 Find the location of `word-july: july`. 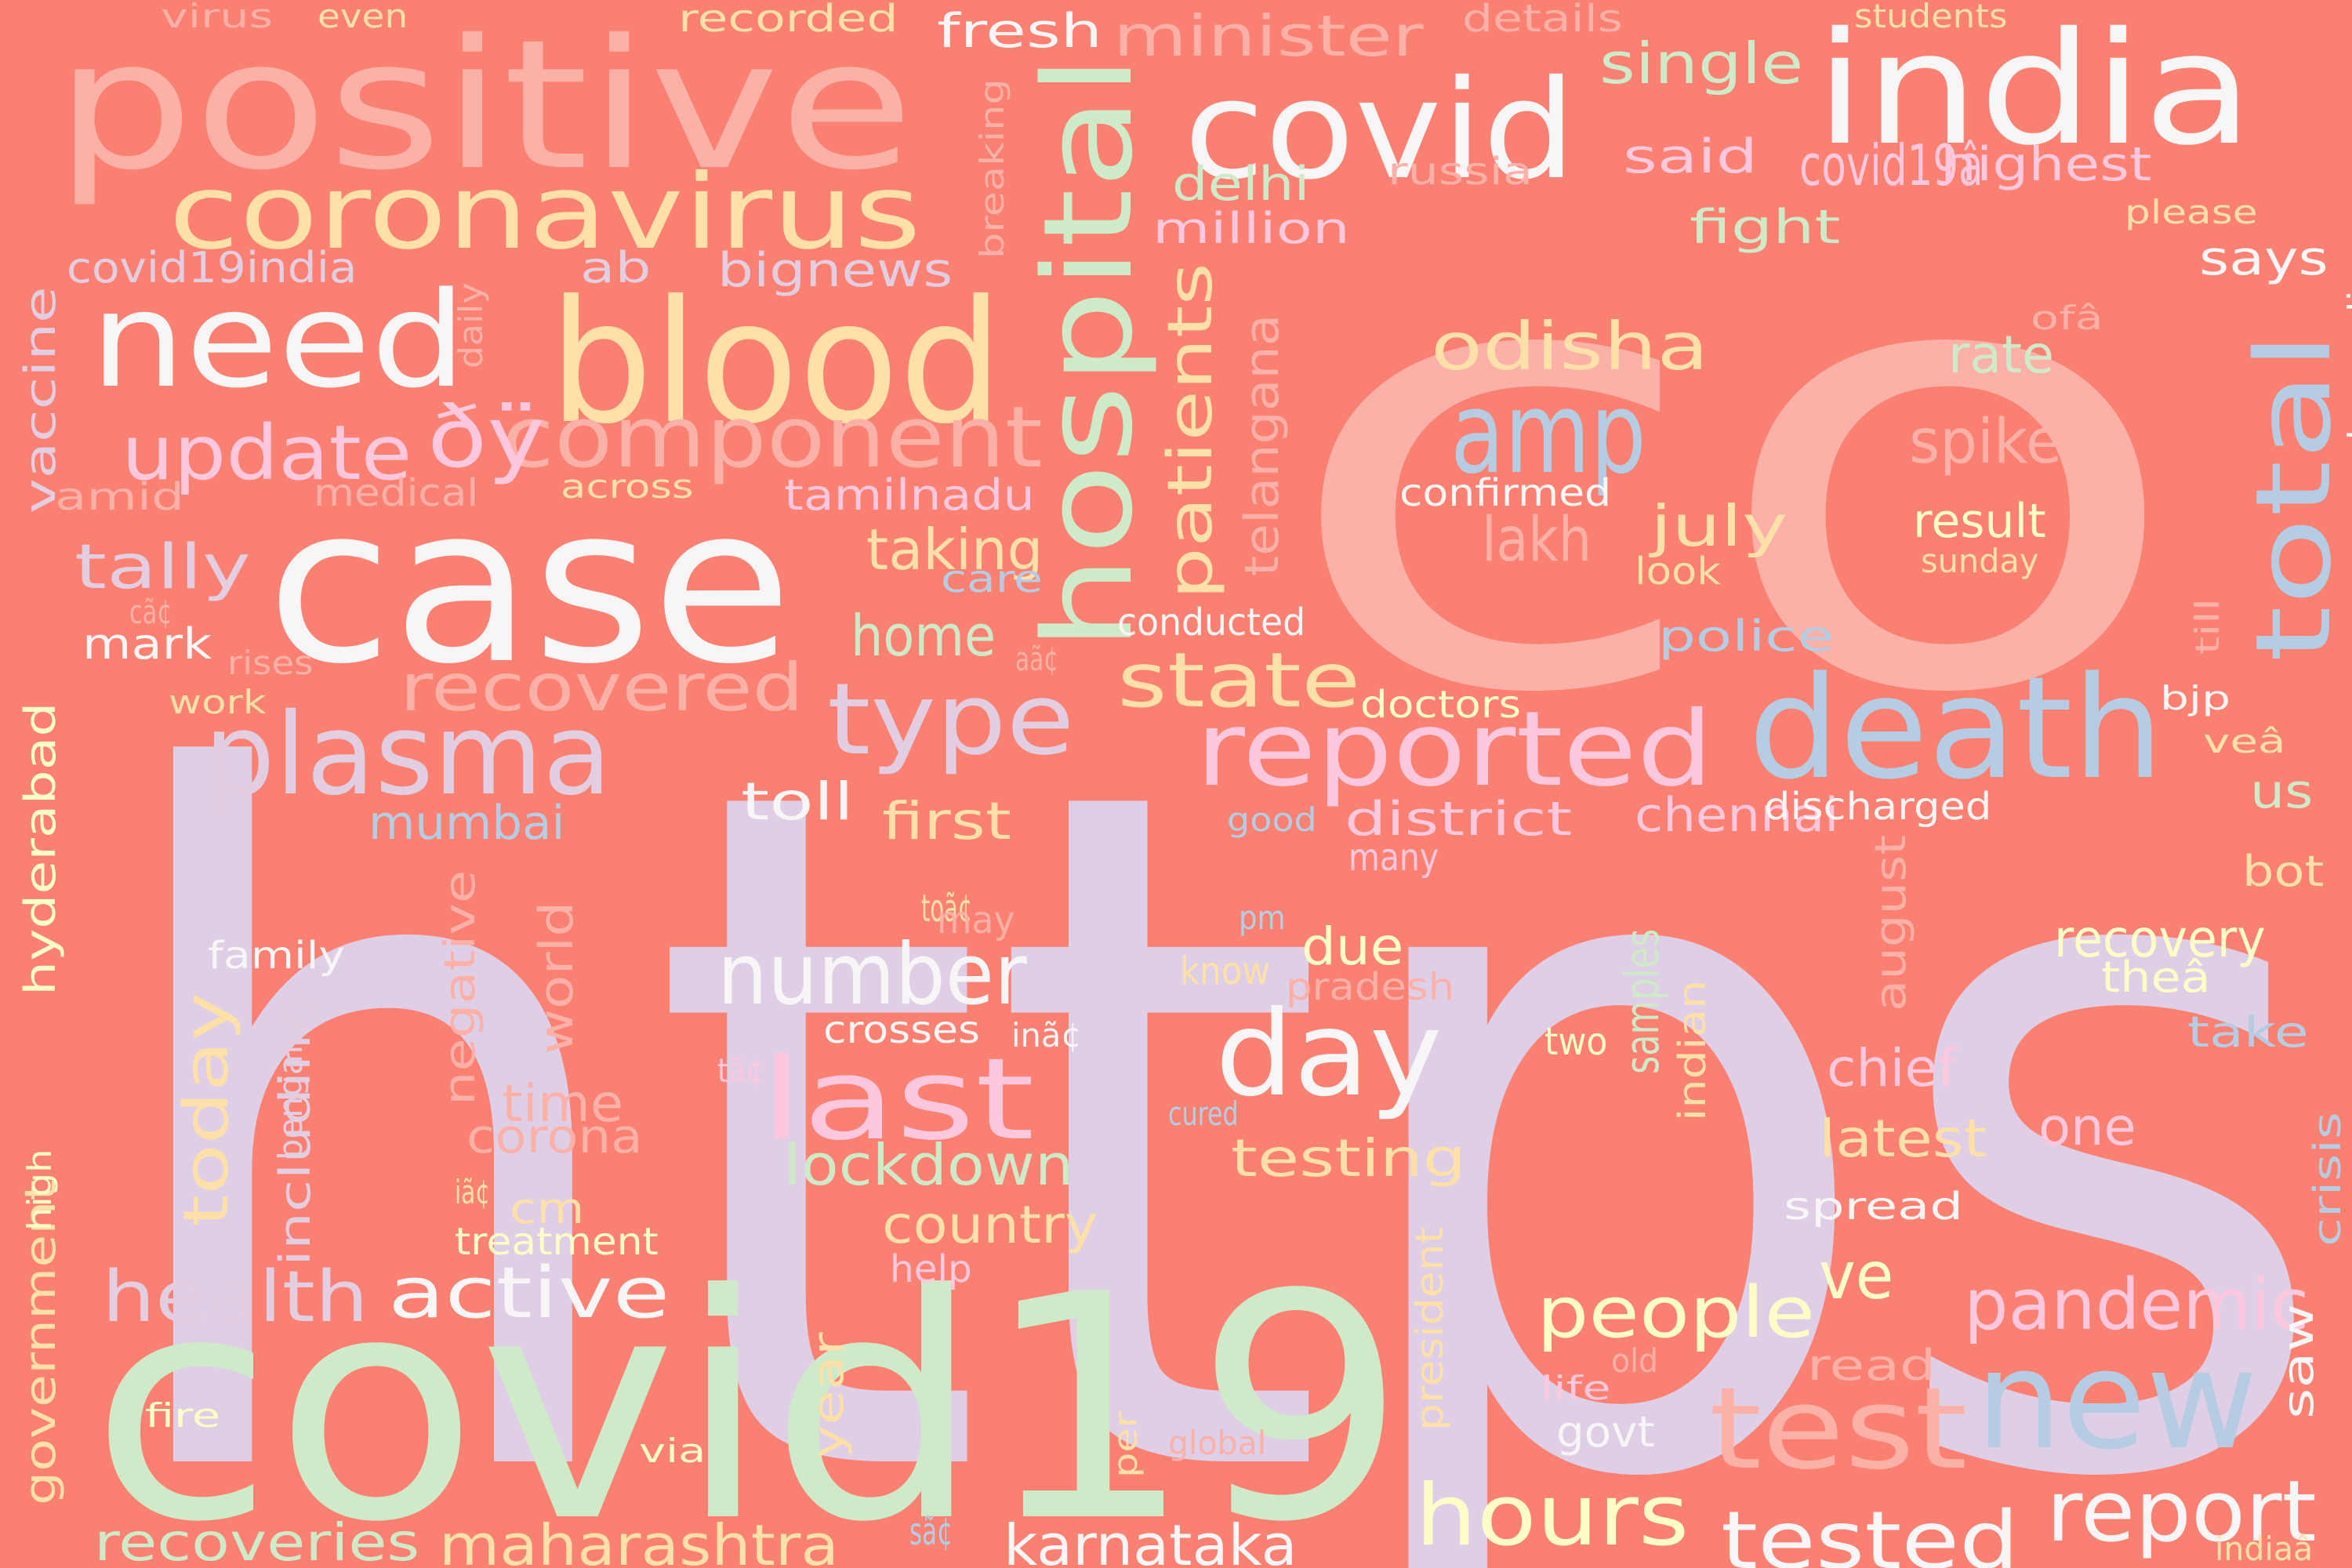

word-july: july is located at coordinates (1719, 526).